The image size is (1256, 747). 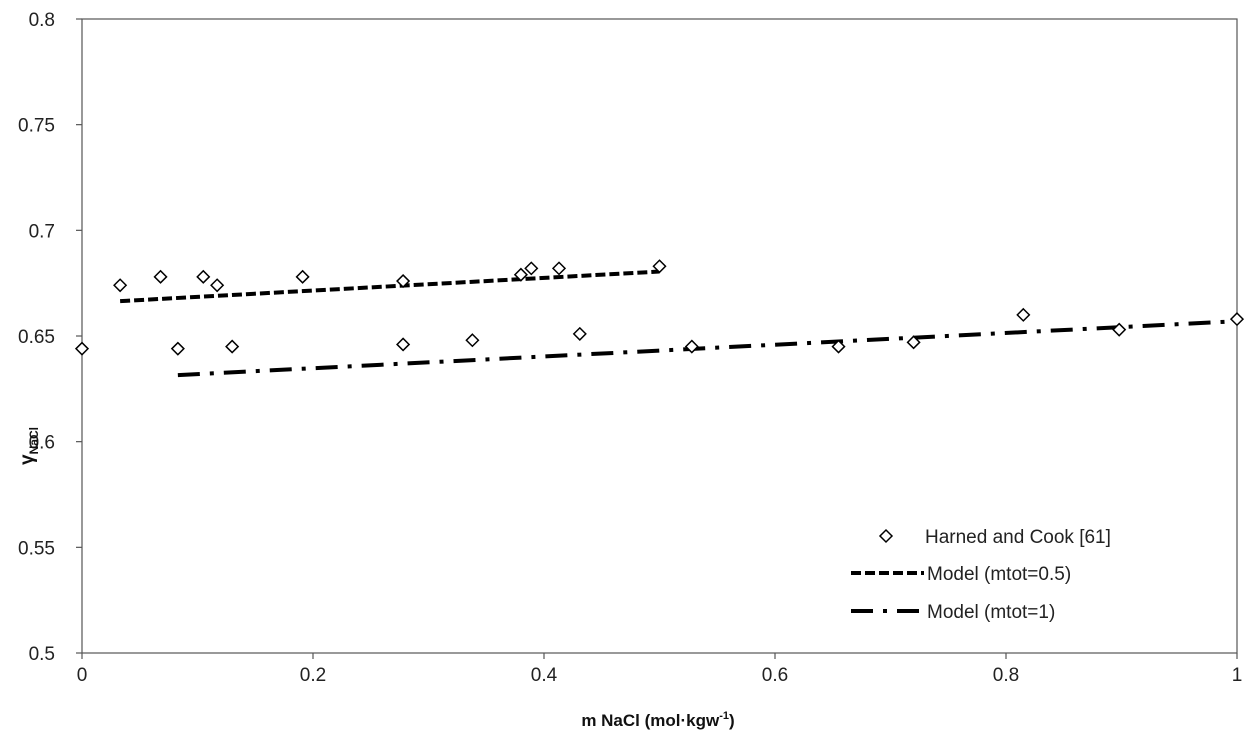 What do you see at coordinates (36, 548) in the screenshot?
I see `y-tick-label: 0.55` at bounding box center [36, 548].